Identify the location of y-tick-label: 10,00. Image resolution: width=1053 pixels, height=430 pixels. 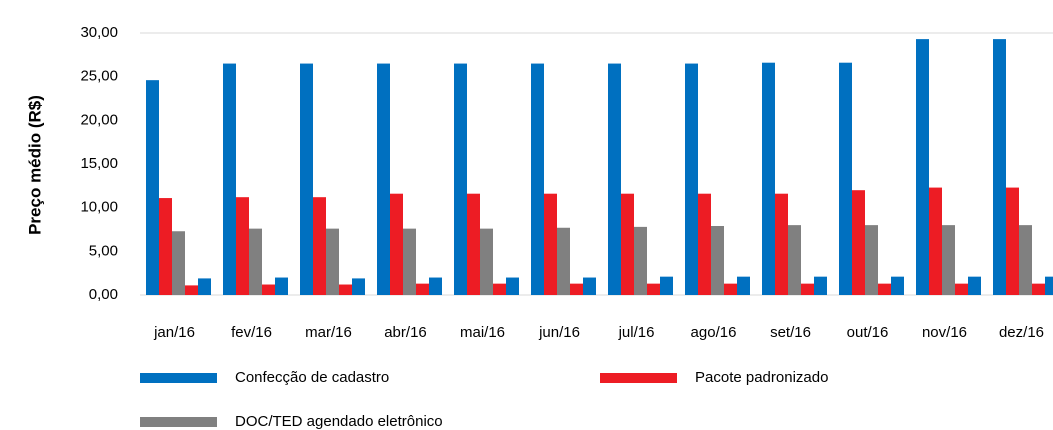
(99, 207).